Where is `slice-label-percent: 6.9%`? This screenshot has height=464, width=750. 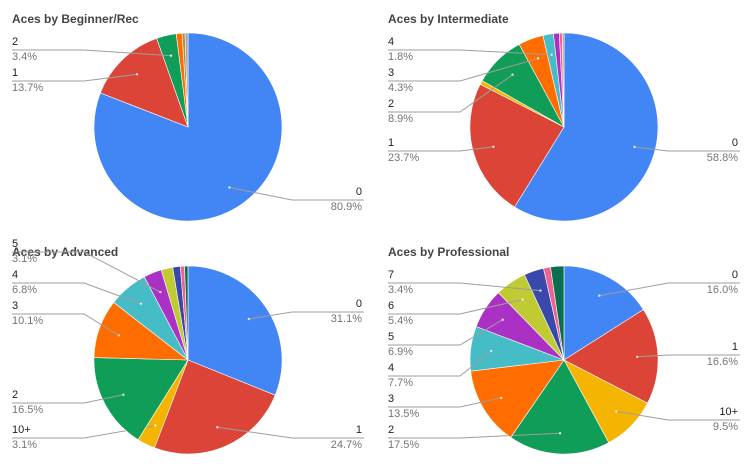
slice-label-percent: 6.9% is located at coordinates (400, 352).